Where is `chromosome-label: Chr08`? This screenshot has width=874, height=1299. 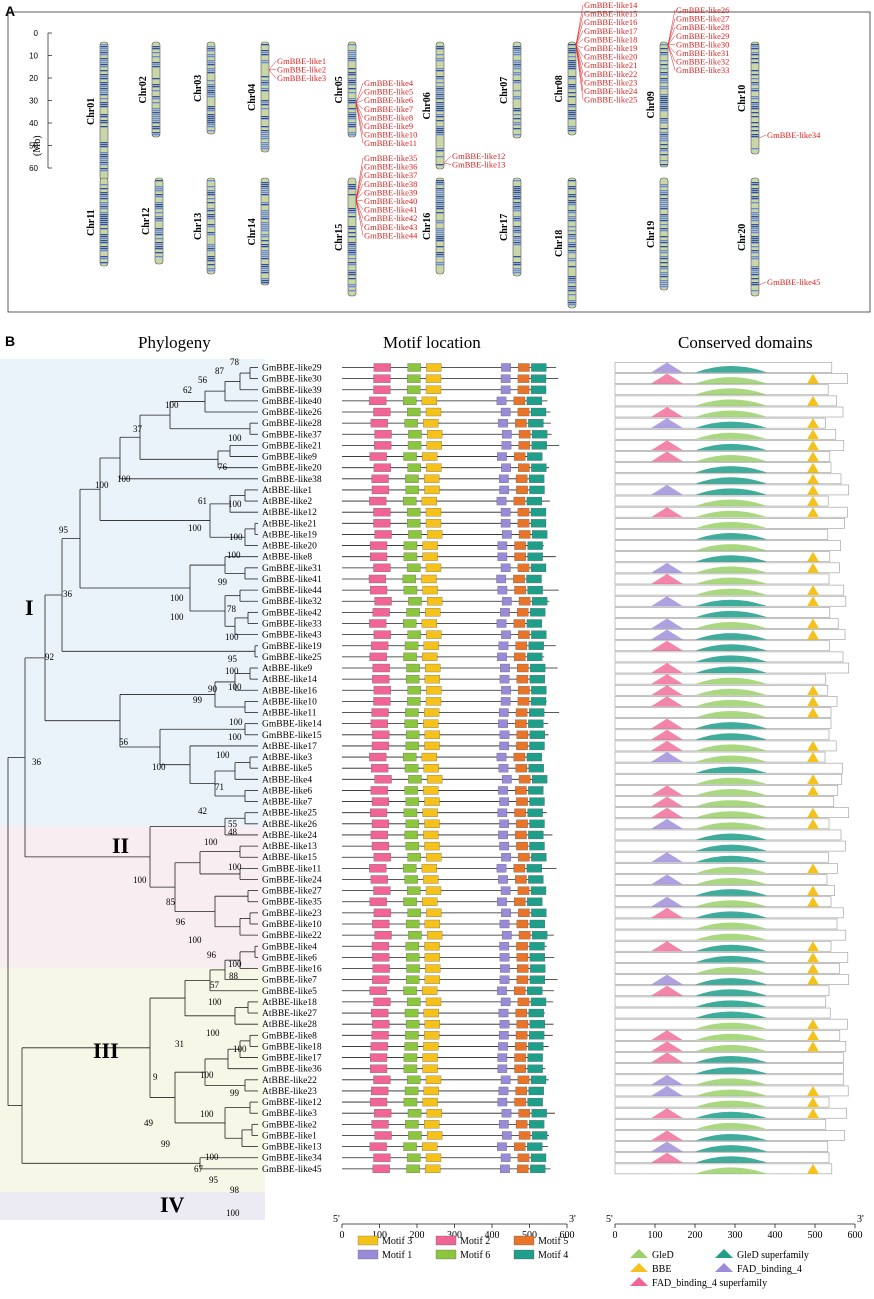 chromosome-label: Chr08 is located at coordinates (559, 88).